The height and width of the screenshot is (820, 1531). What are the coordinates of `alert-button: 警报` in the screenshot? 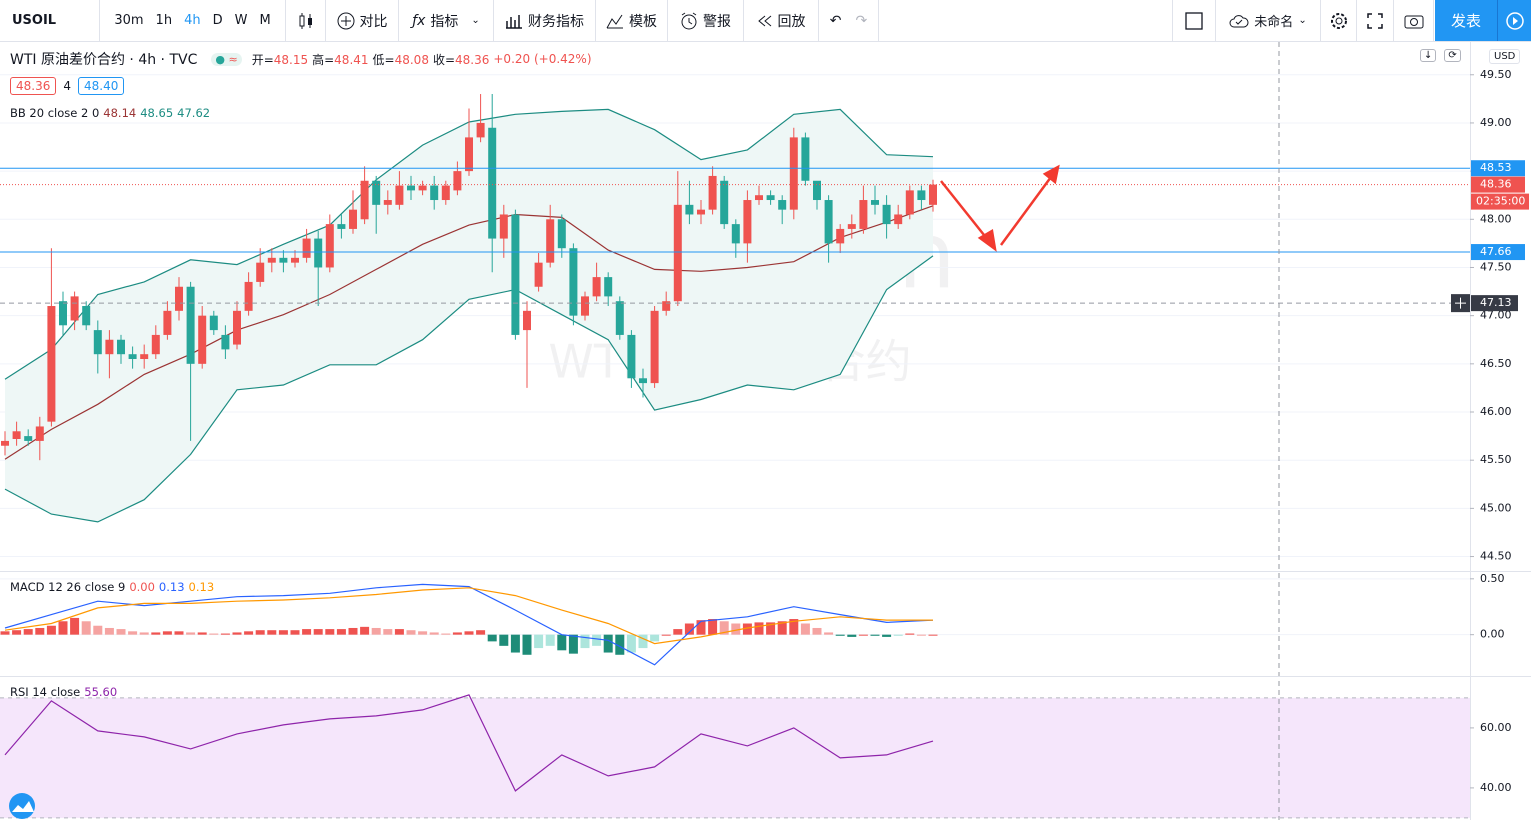 It's located at (706, 20).